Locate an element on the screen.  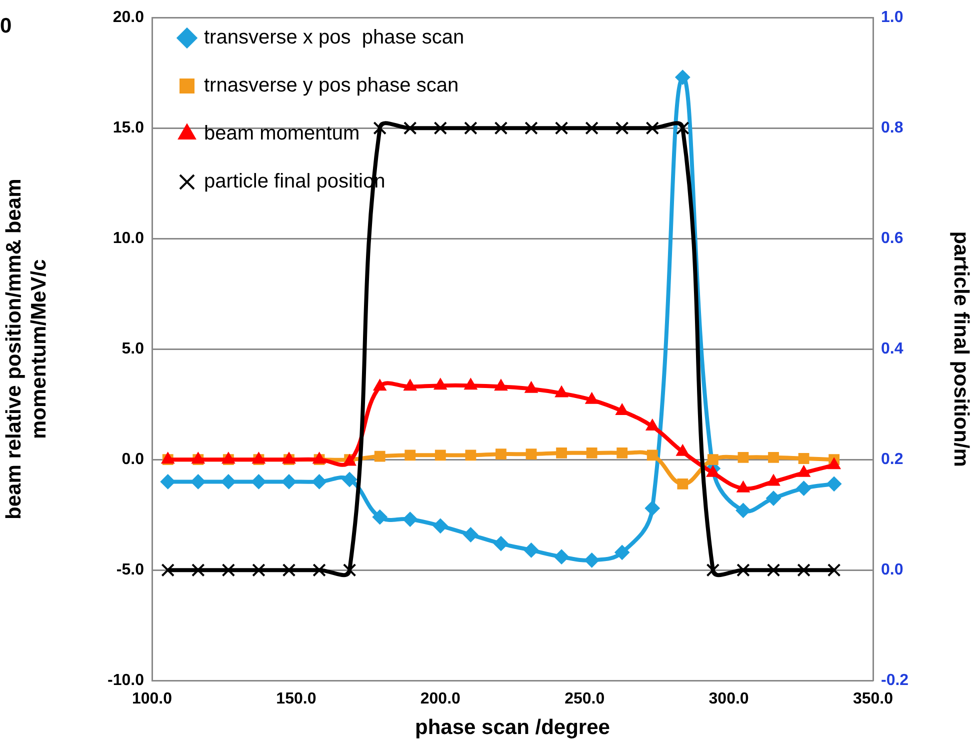
y2-tick-label: -0.2 is located at coordinates (895, 681).